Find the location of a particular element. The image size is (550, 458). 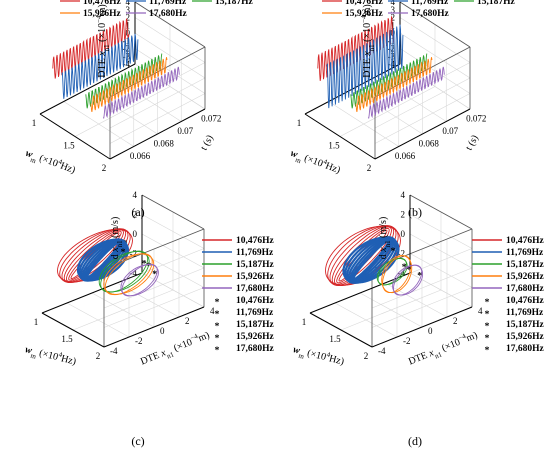

label-part: Hz) is located at coordinates (68, 360).